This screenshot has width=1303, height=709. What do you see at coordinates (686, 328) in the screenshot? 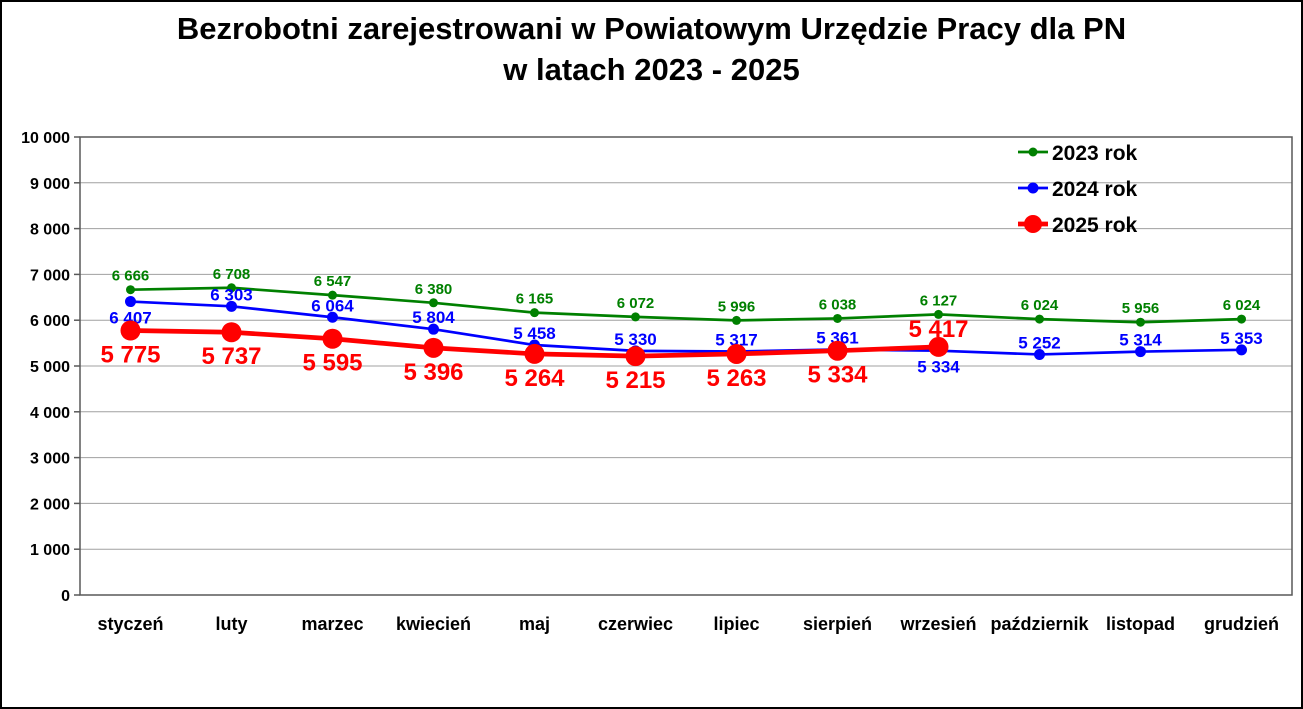
I see `series-line-2024-rok` at bounding box center [686, 328].